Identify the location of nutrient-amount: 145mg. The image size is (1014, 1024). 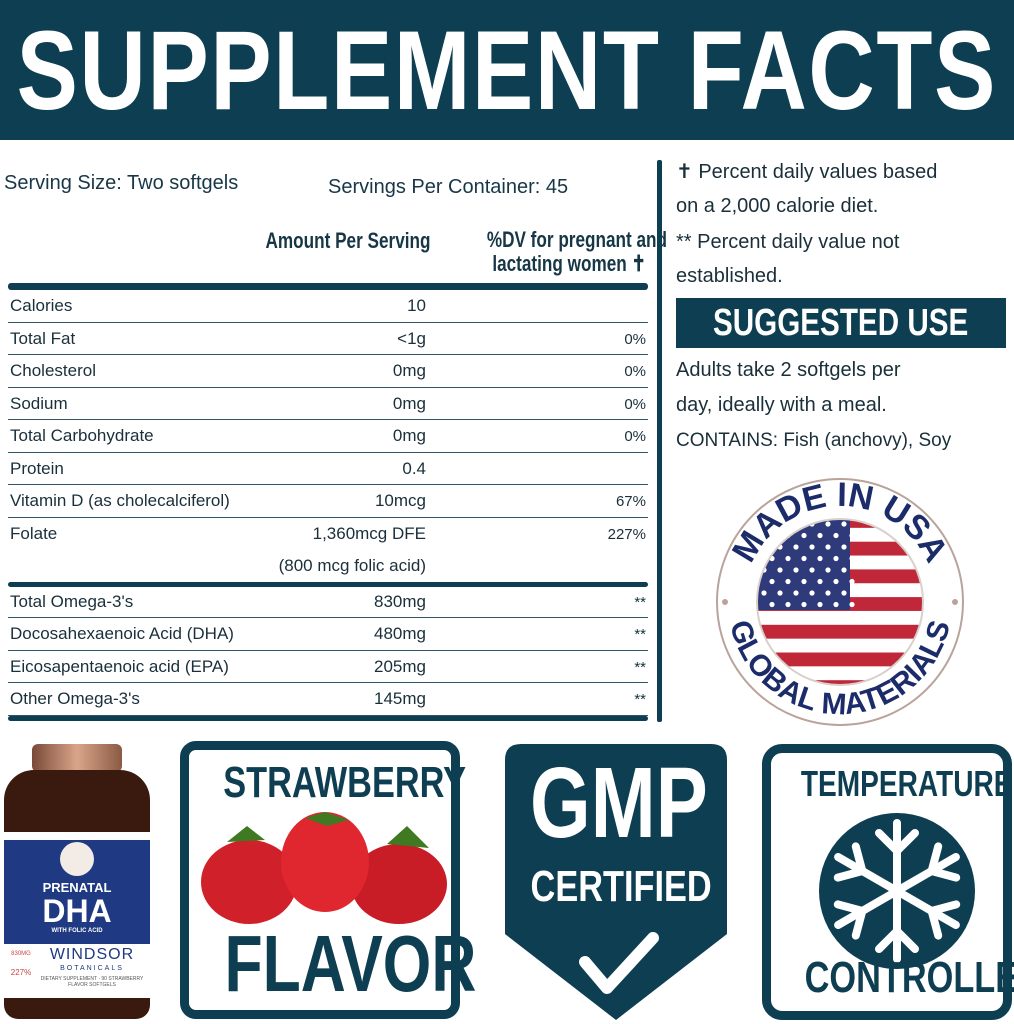
(400, 698).